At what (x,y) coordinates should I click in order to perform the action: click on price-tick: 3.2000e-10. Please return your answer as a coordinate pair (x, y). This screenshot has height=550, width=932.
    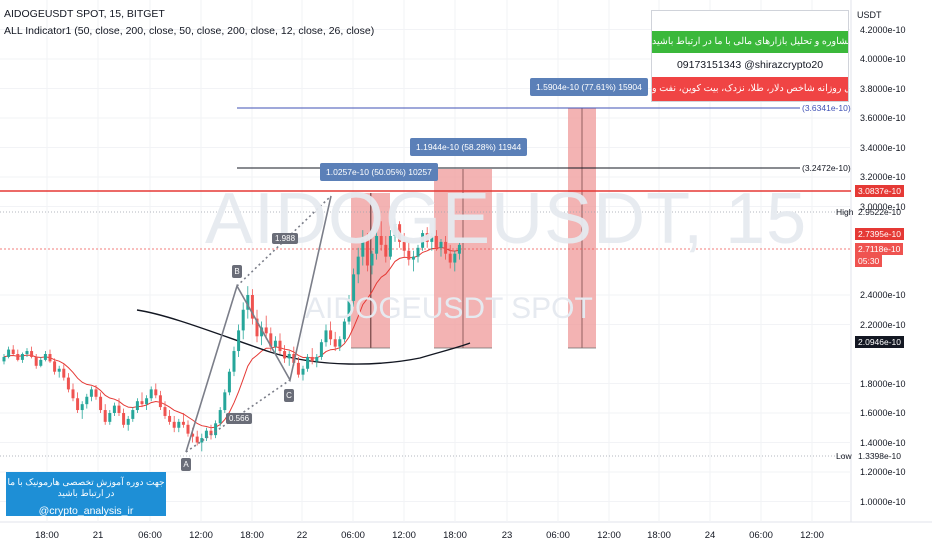
    Looking at the image, I should click on (883, 177).